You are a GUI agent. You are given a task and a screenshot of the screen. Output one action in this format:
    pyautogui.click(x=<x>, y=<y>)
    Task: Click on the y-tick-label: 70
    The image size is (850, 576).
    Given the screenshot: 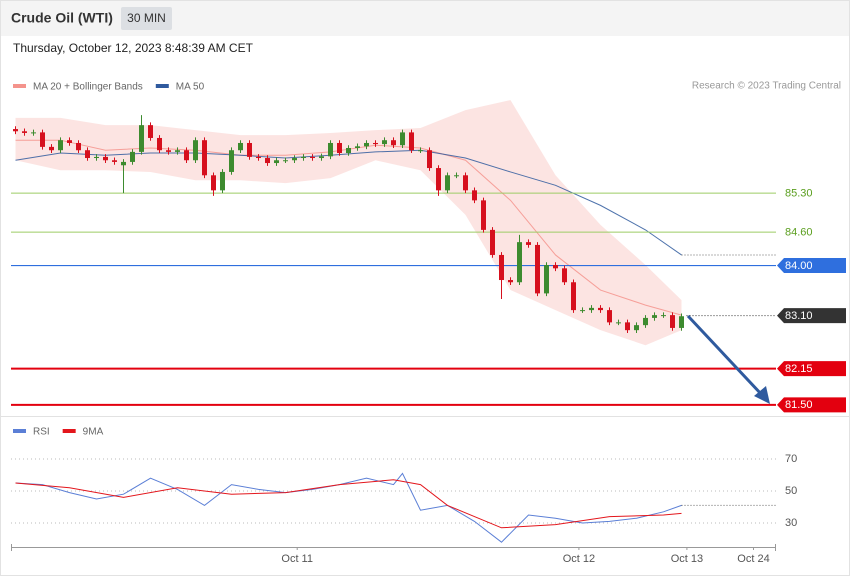 What is the action you would take?
    pyautogui.click(x=791, y=459)
    